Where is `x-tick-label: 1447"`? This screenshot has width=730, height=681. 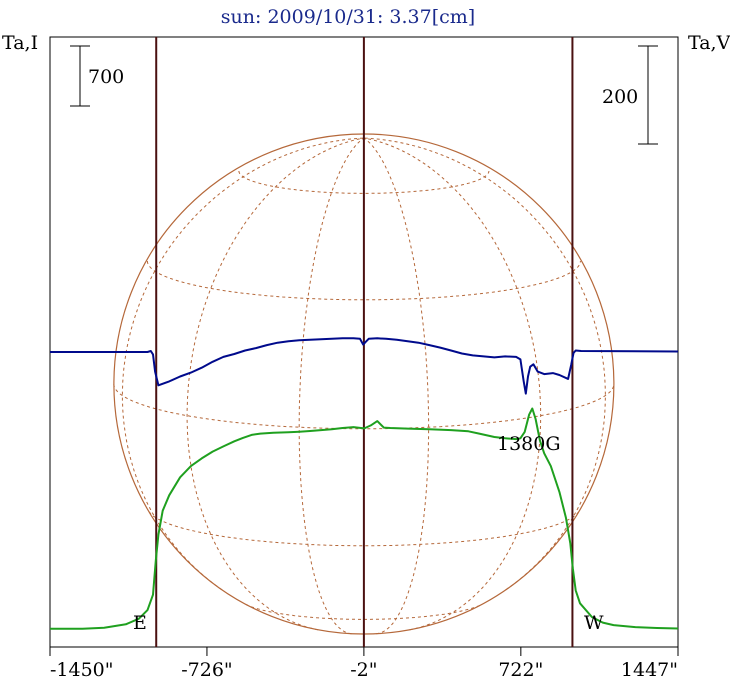 x-tick-label: 1447" is located at coordinates (649, 670).